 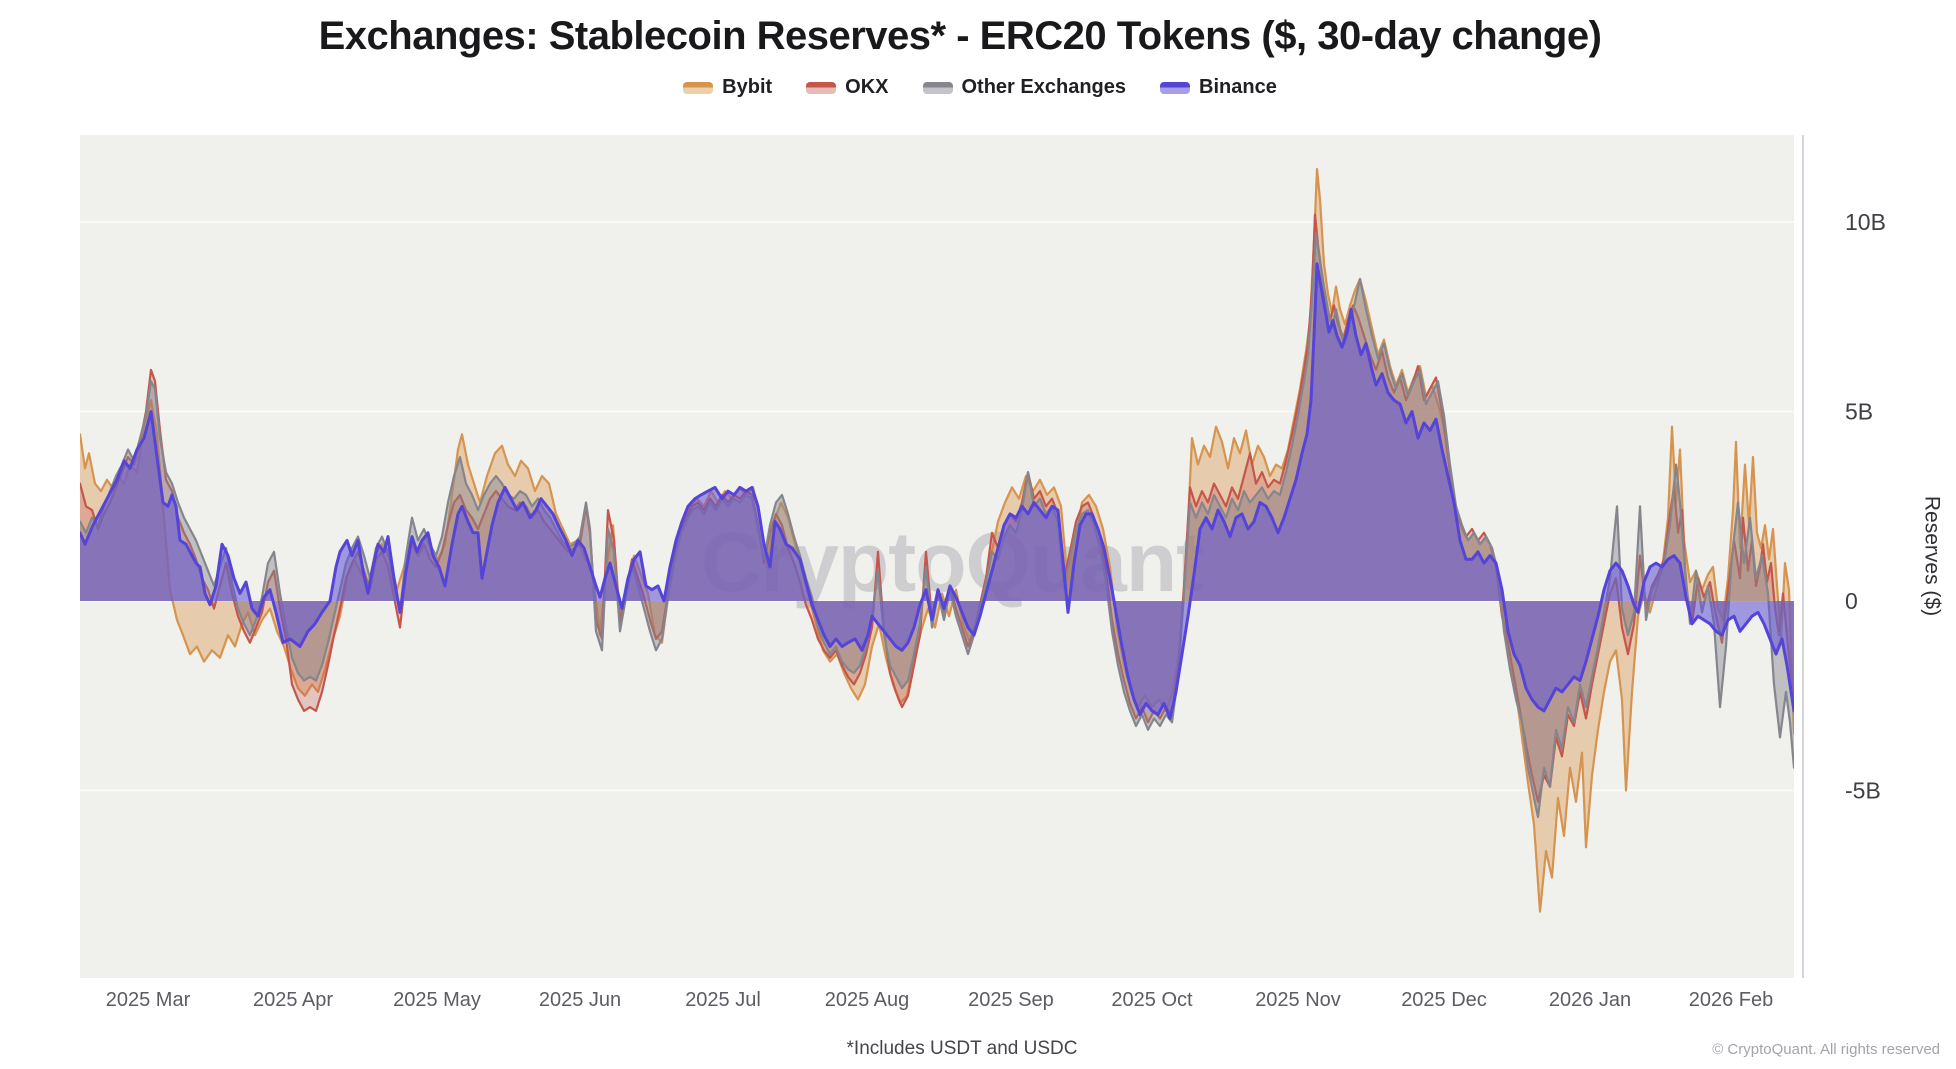 I want to click on x-tick-2025-Oct: 2025 Oct, so click(x=1152, y=1000).